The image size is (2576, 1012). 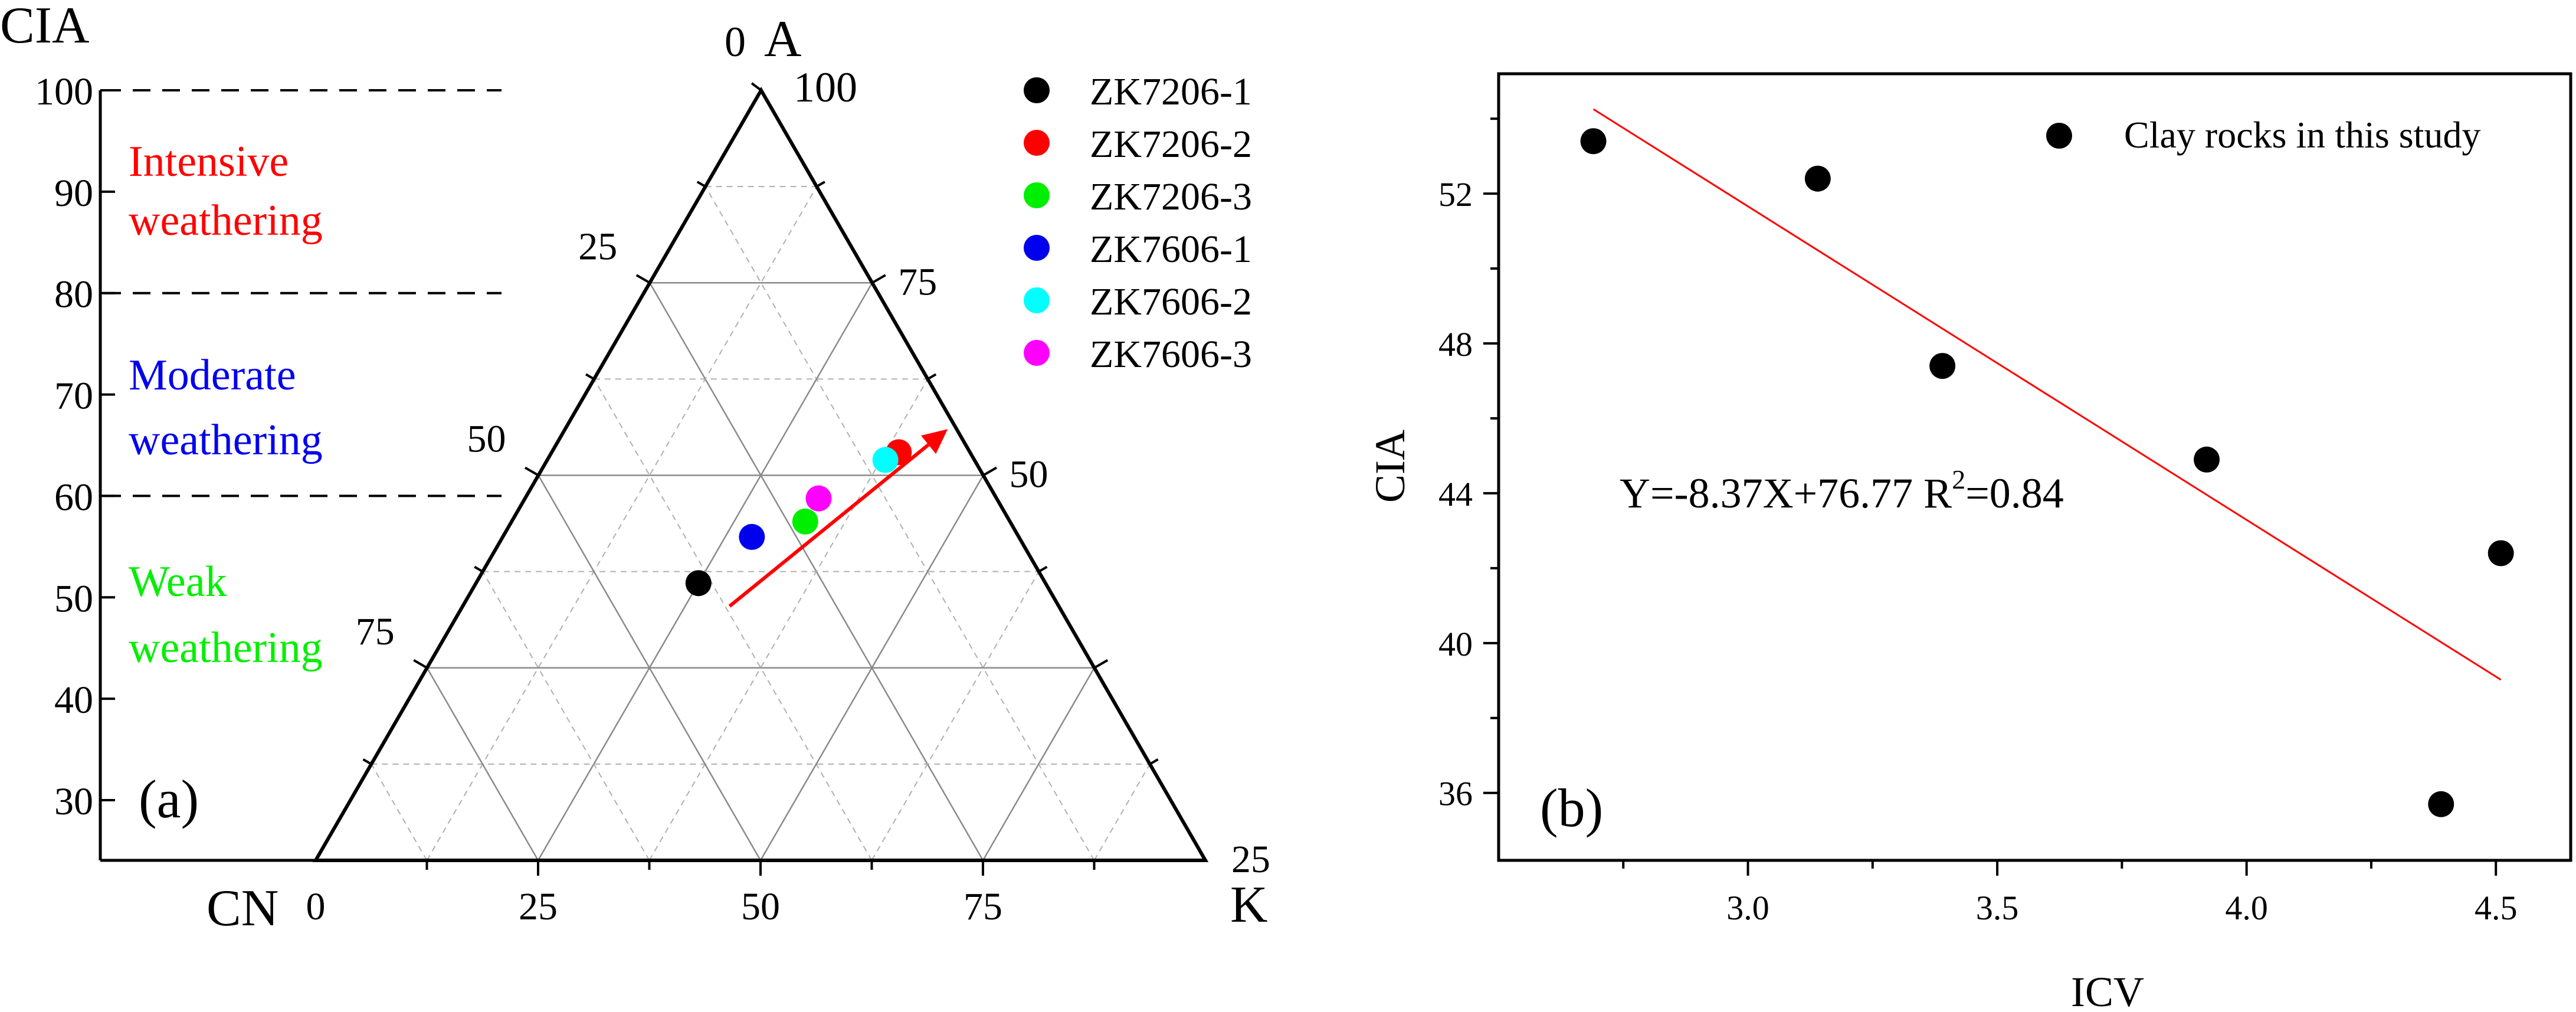 I want to click on vertex-label-k: K, so click(x=1249, y=905).